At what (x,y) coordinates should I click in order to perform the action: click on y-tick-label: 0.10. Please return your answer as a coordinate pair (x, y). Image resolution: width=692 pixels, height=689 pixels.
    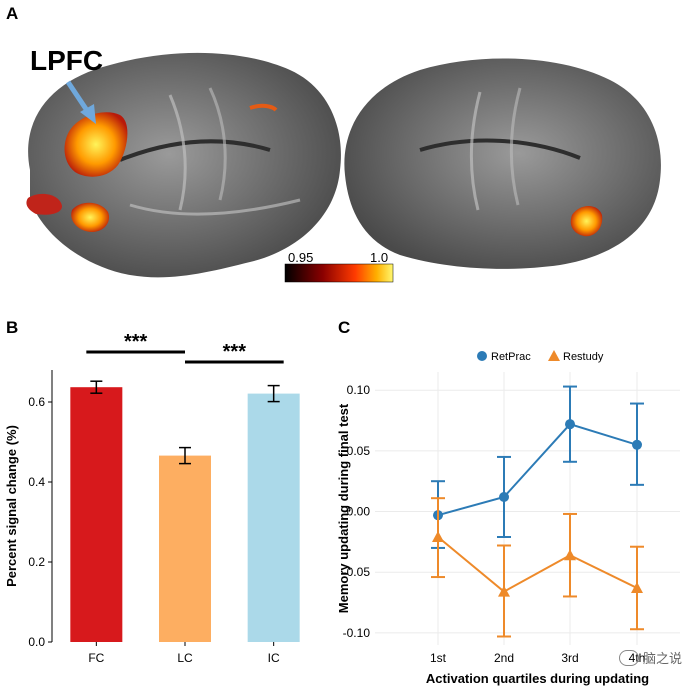
    Looking at the image, I should click on (359, 390).